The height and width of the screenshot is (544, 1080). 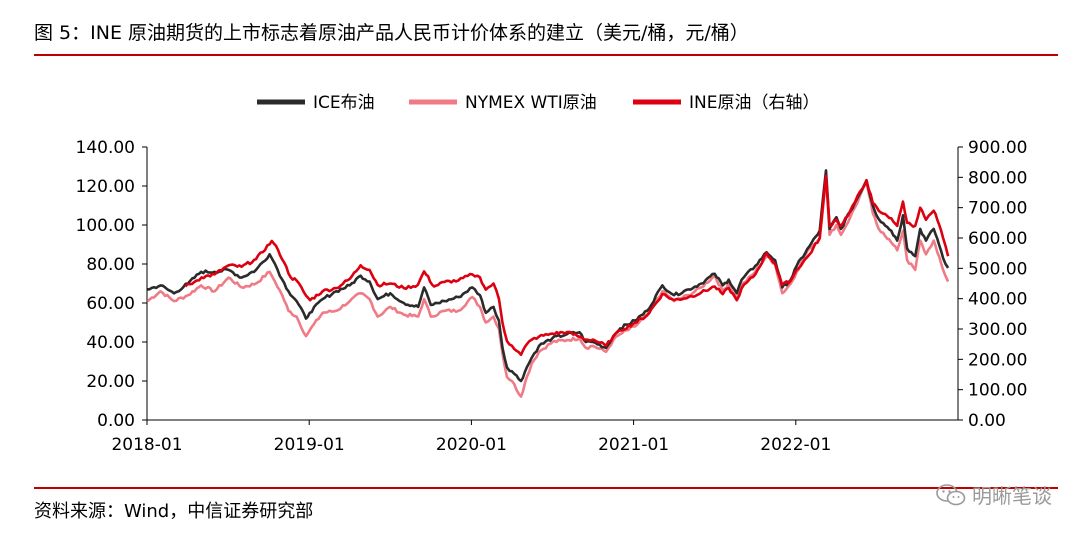 What do you see at coordinates (146, 445) in the screenshot?
I see `x-tick-label: 2018-01` at bounding box center [146, 445].